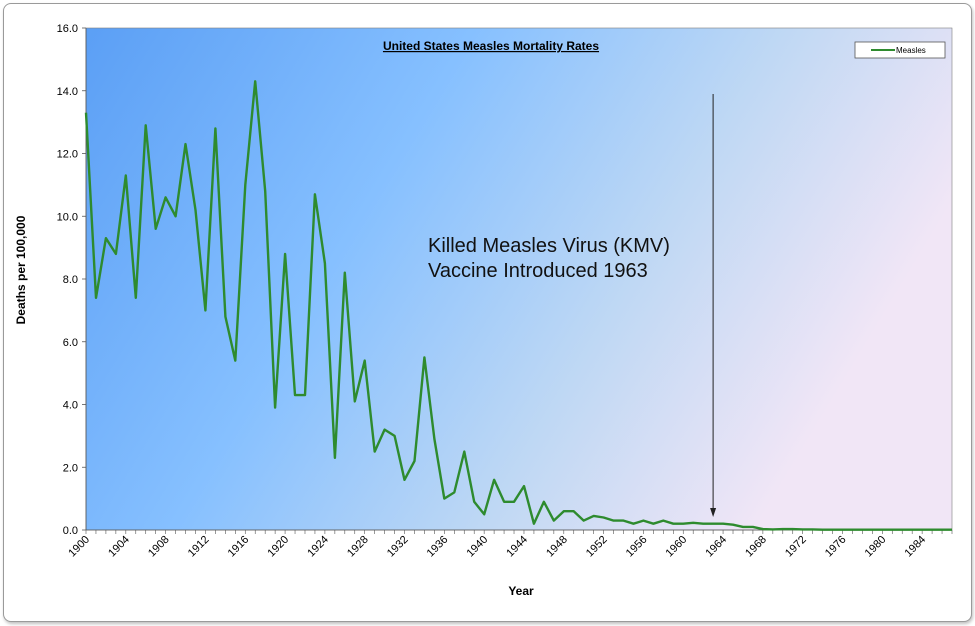 Image resolution: width=975 pixels, height=626 pixels. Describe the element at coordinates (358, 547) in the screenshot. I see `x-tick-label: 1928` at that location.